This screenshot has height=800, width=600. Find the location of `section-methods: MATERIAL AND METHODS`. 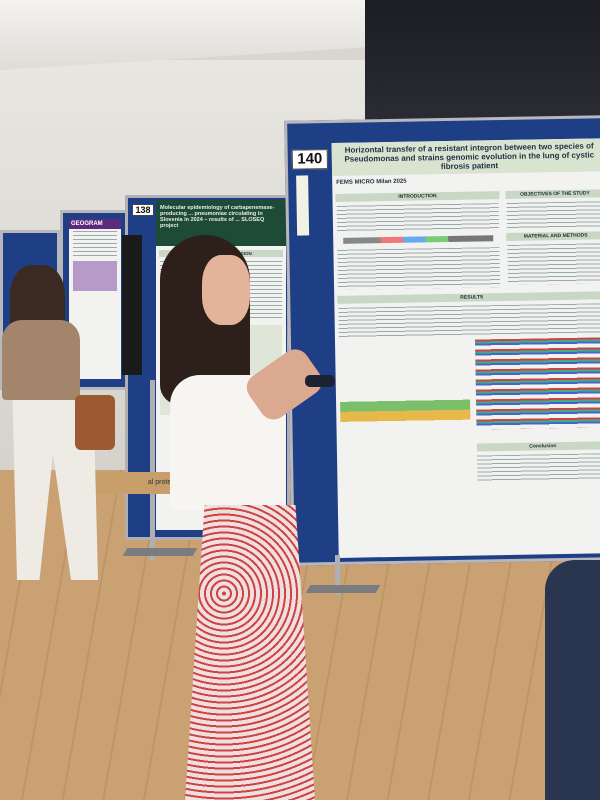

section-methods: MATERIAL AND METHODS is located at coordinates (553, 236).